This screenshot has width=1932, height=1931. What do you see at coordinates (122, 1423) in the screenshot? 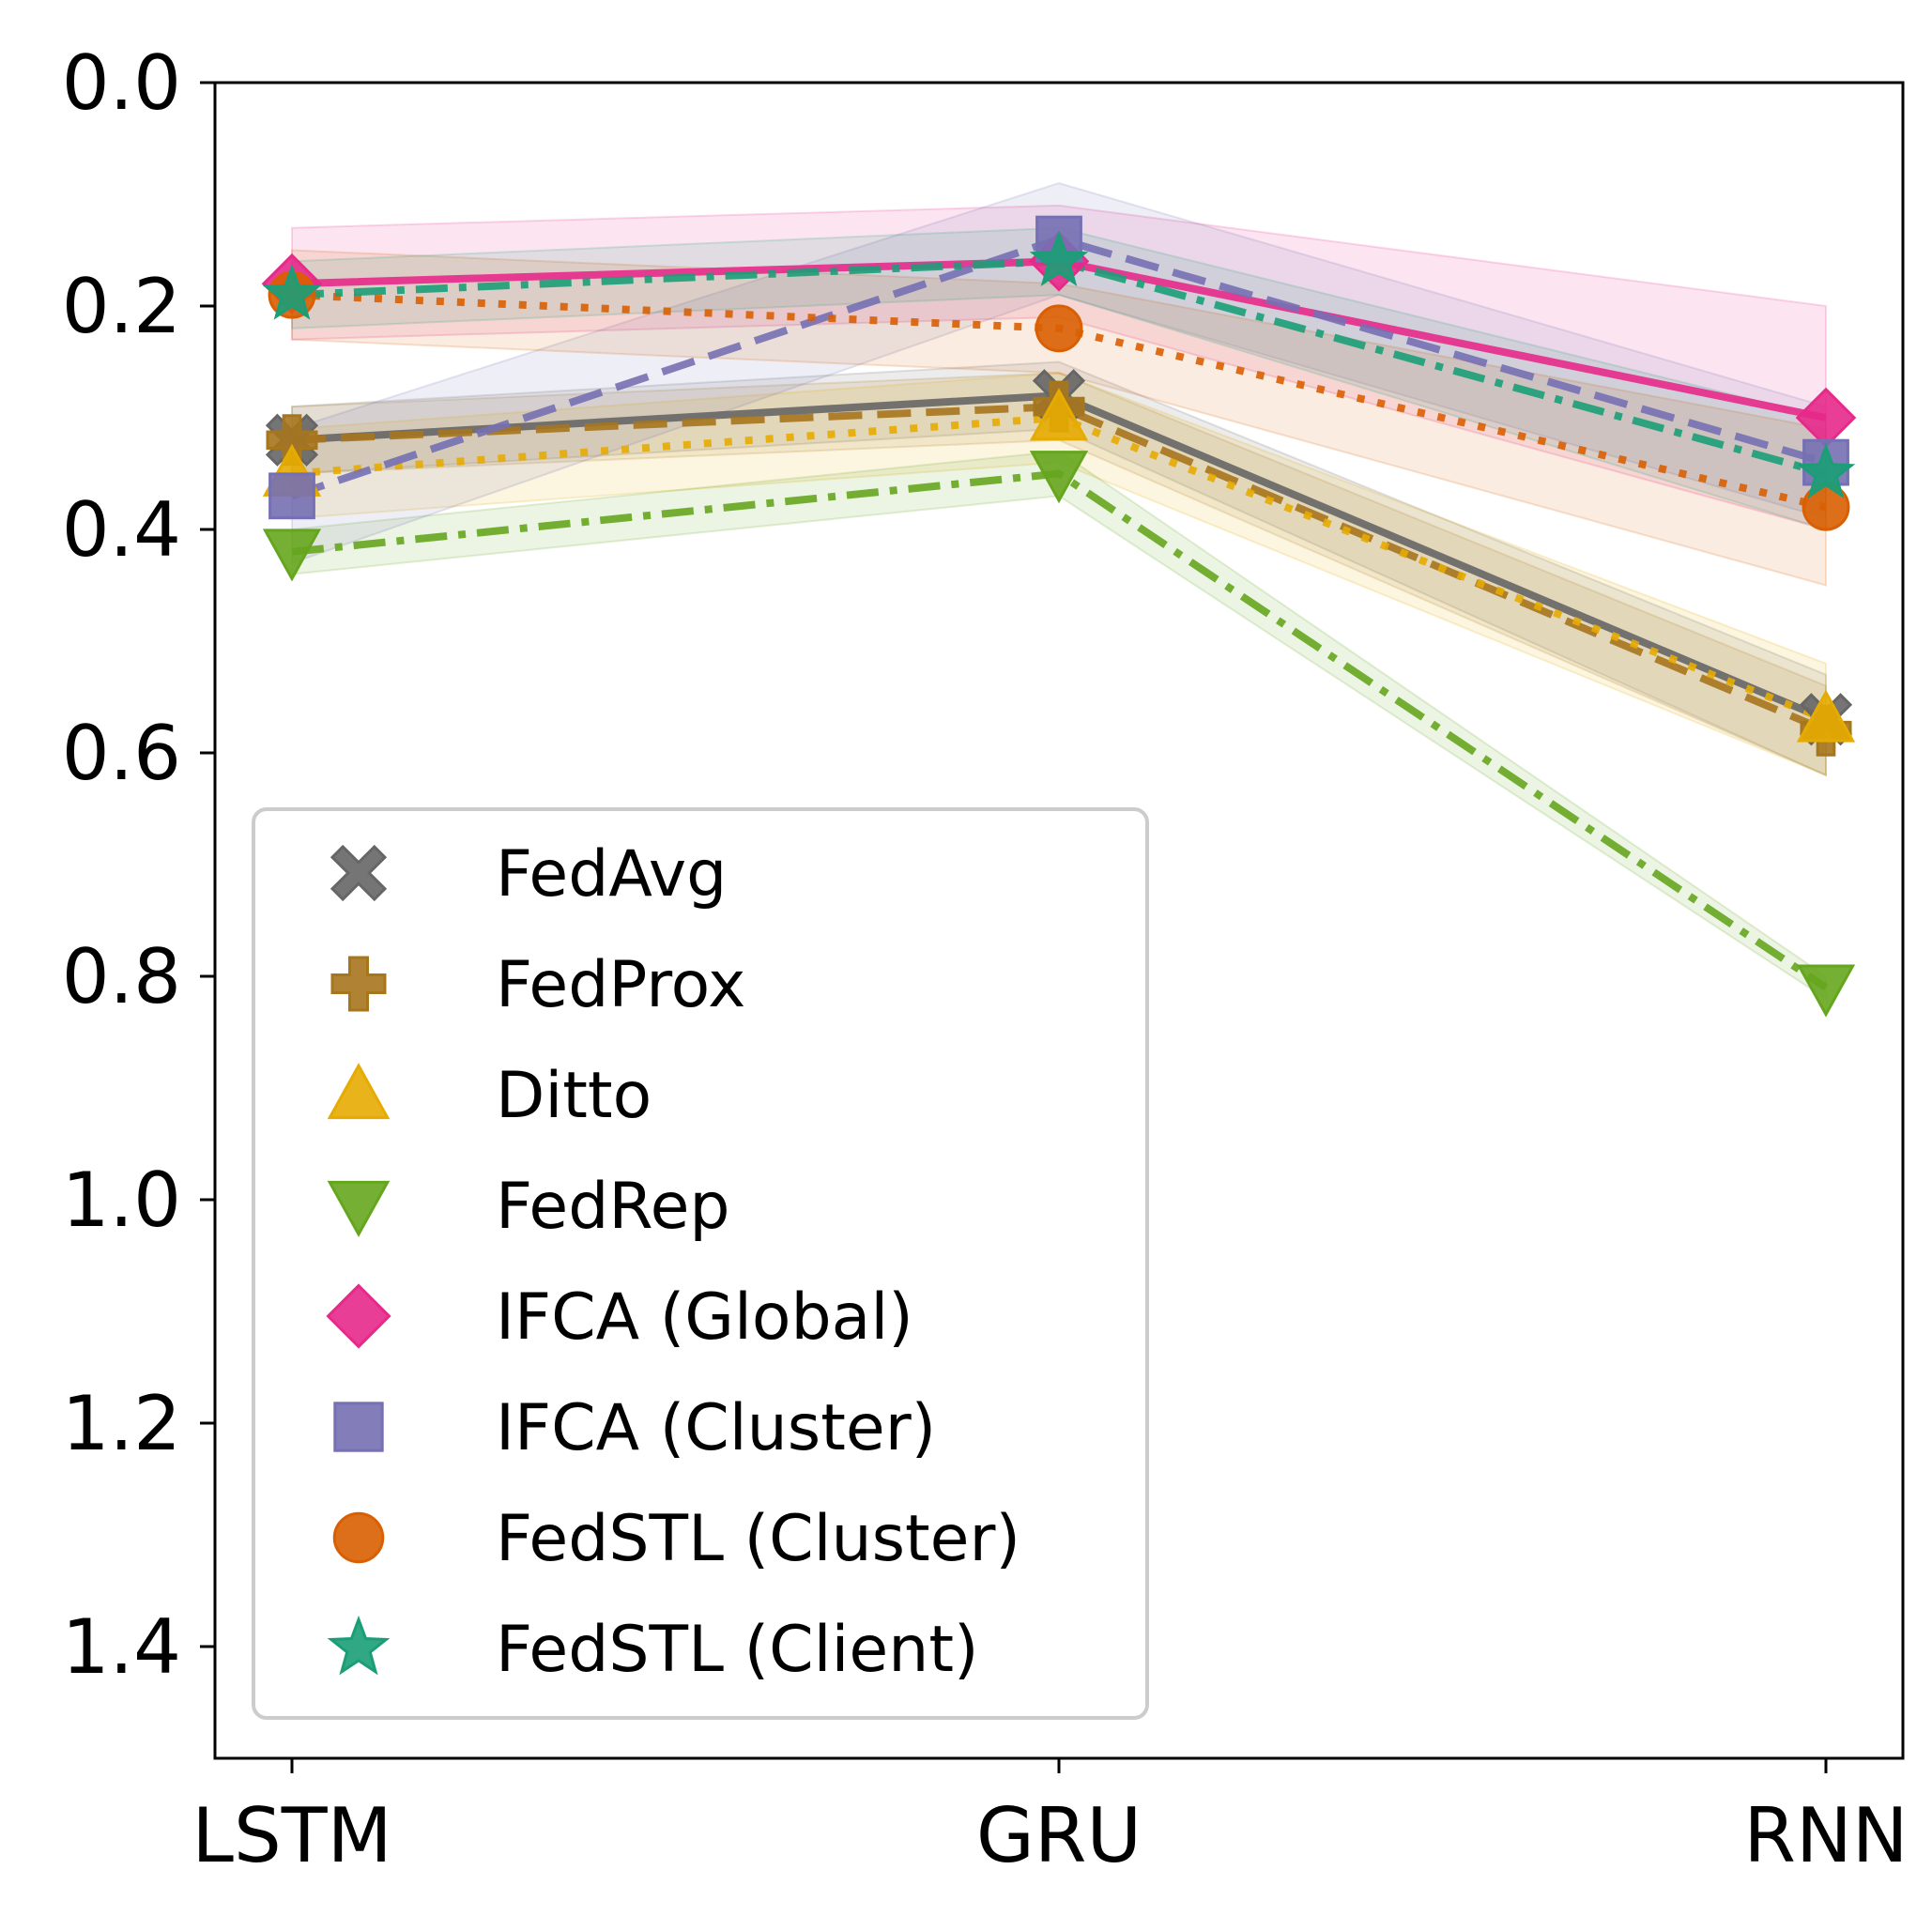
I see `y-tick-label: 1.2` at bounding box center [122, 1423].